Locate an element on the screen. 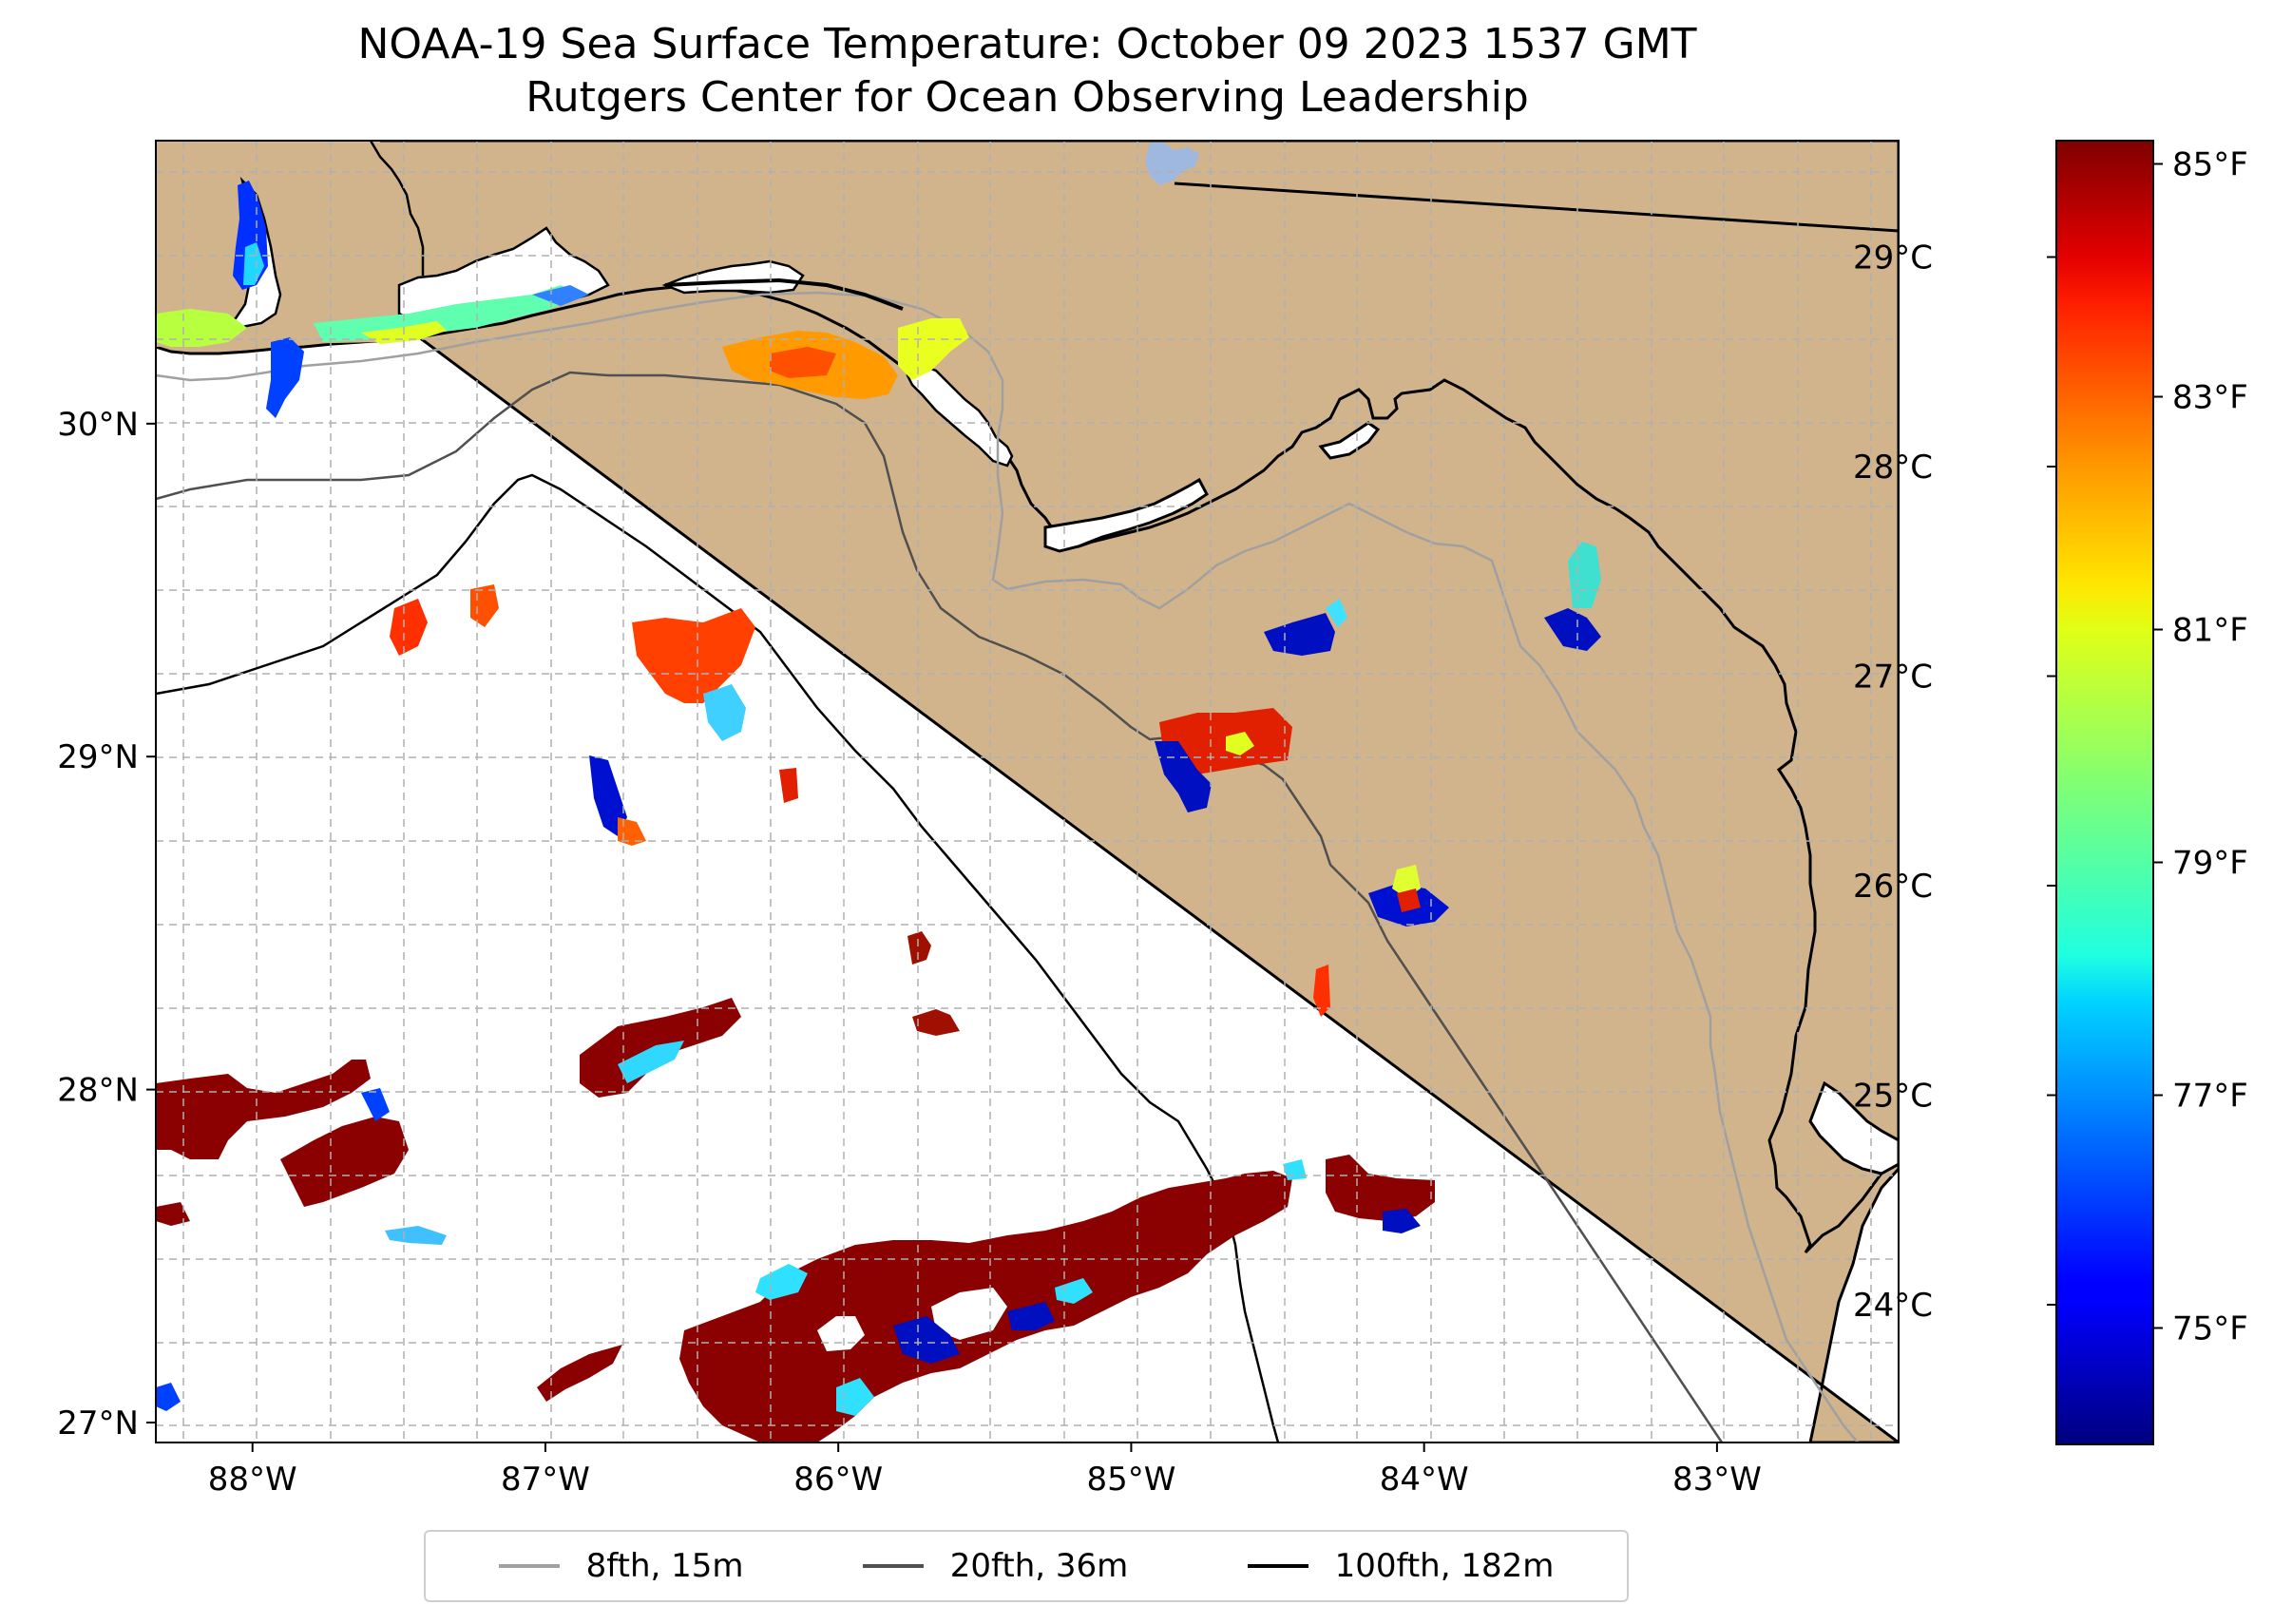 The image size is (2292, 1624). state-border-west is located at coordinates (397, 208).